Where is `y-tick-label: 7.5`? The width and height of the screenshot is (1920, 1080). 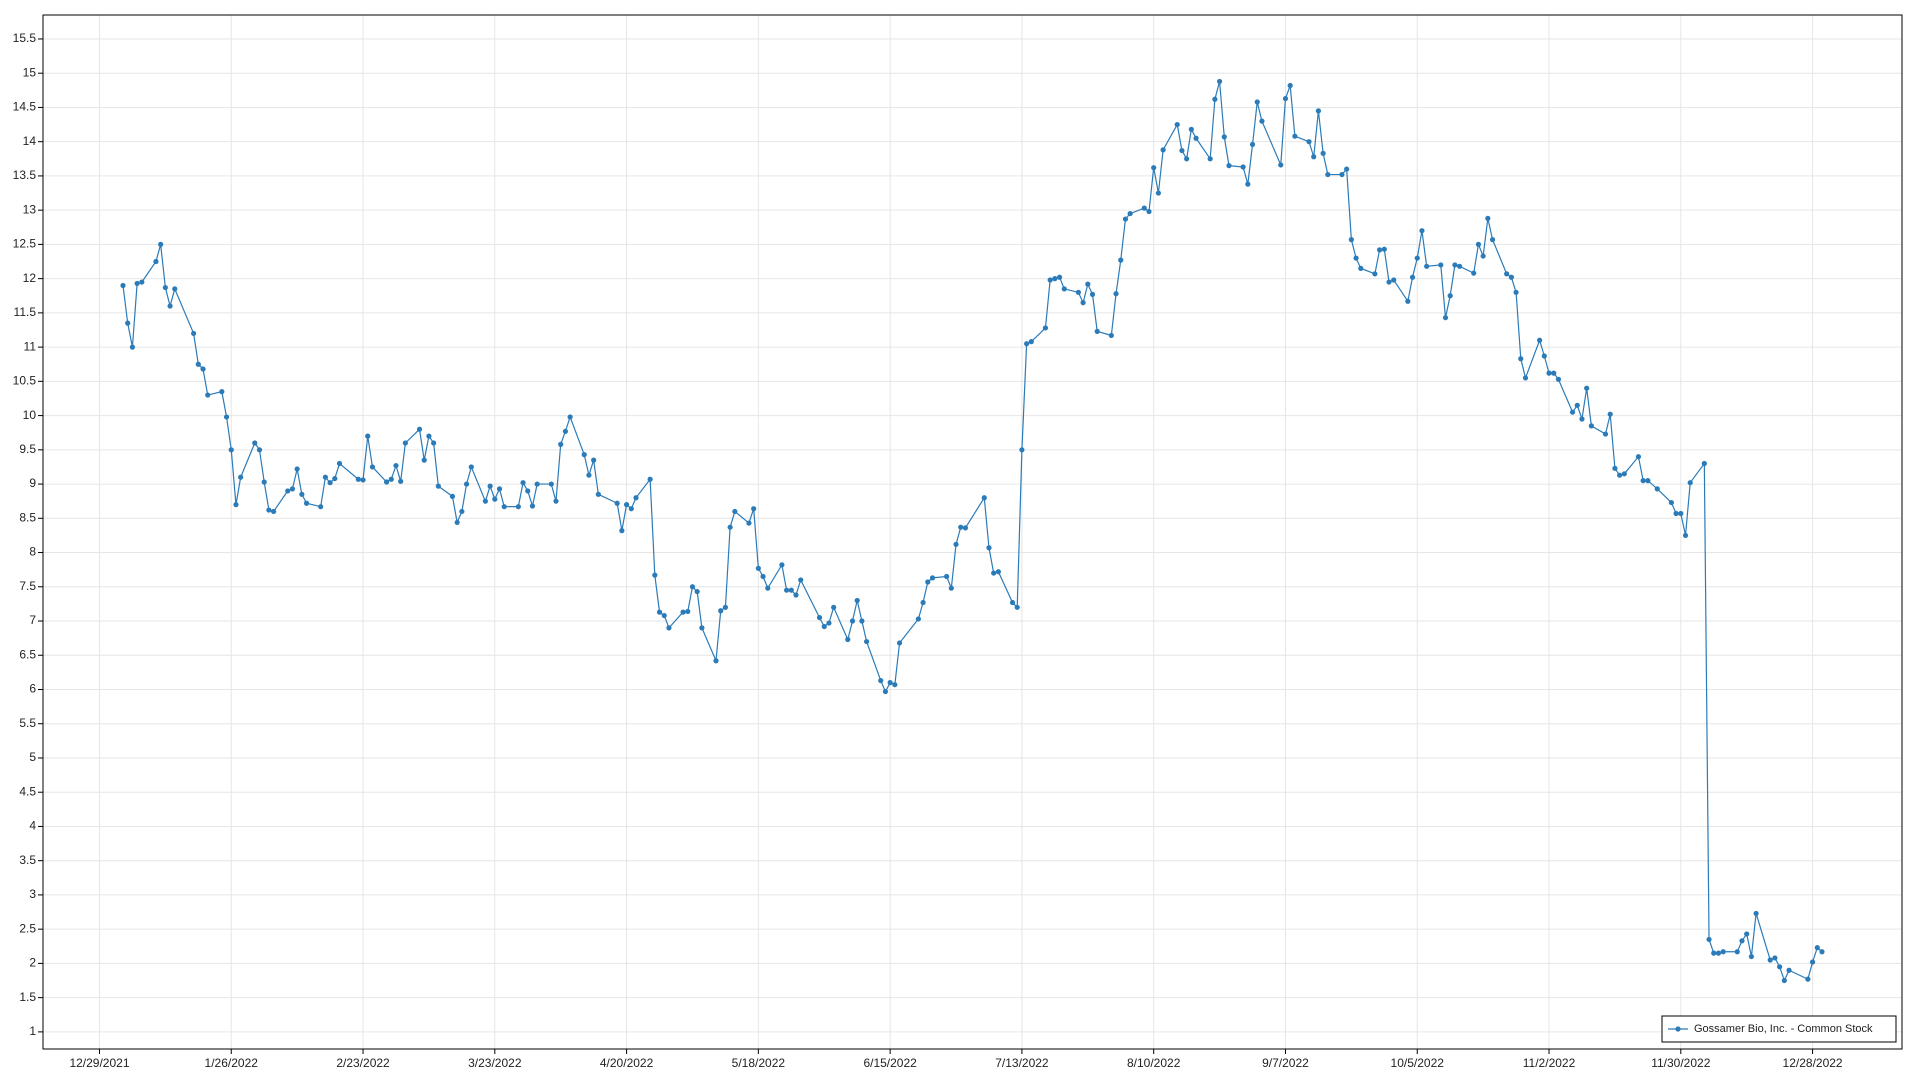
y-tick-label: 7.5 is located at coordinates (27, 586).